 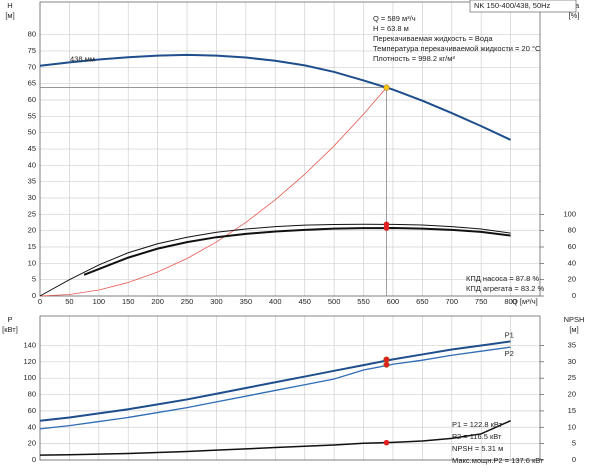 I want to click on y-axis-unit: [м], so click(x=9, y=15).